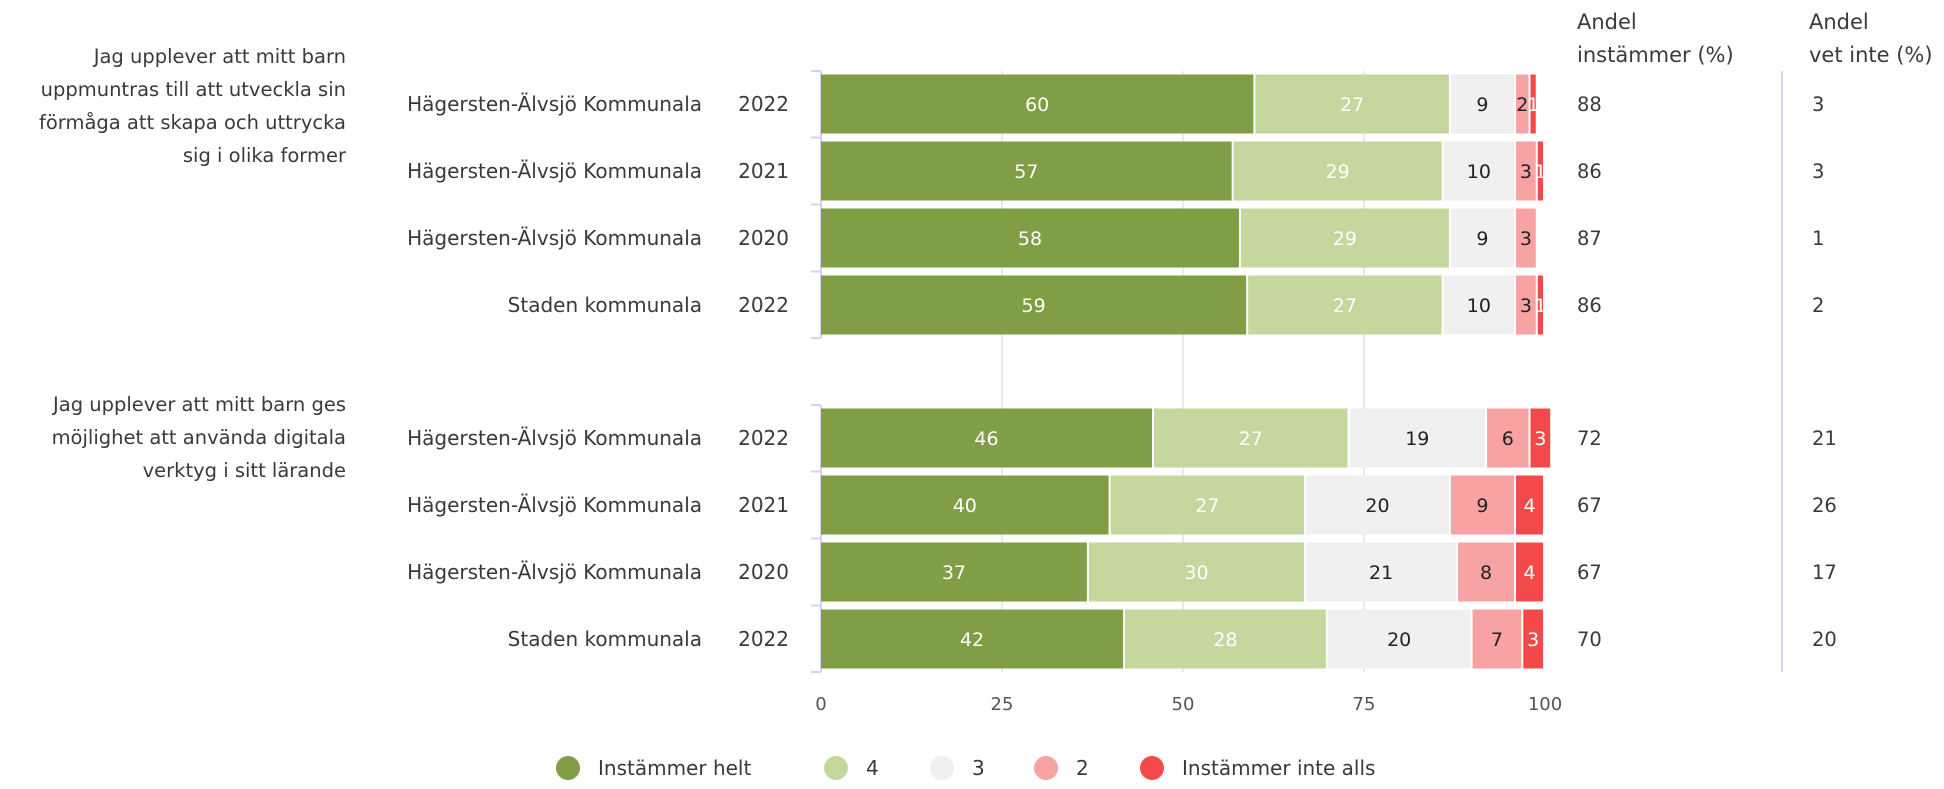 This screenshot has width=1944, height=789. What do you see at coordinates (872, 768) in the screenshot?
I see `legend-label: 4` at bounding box center [872, 768].